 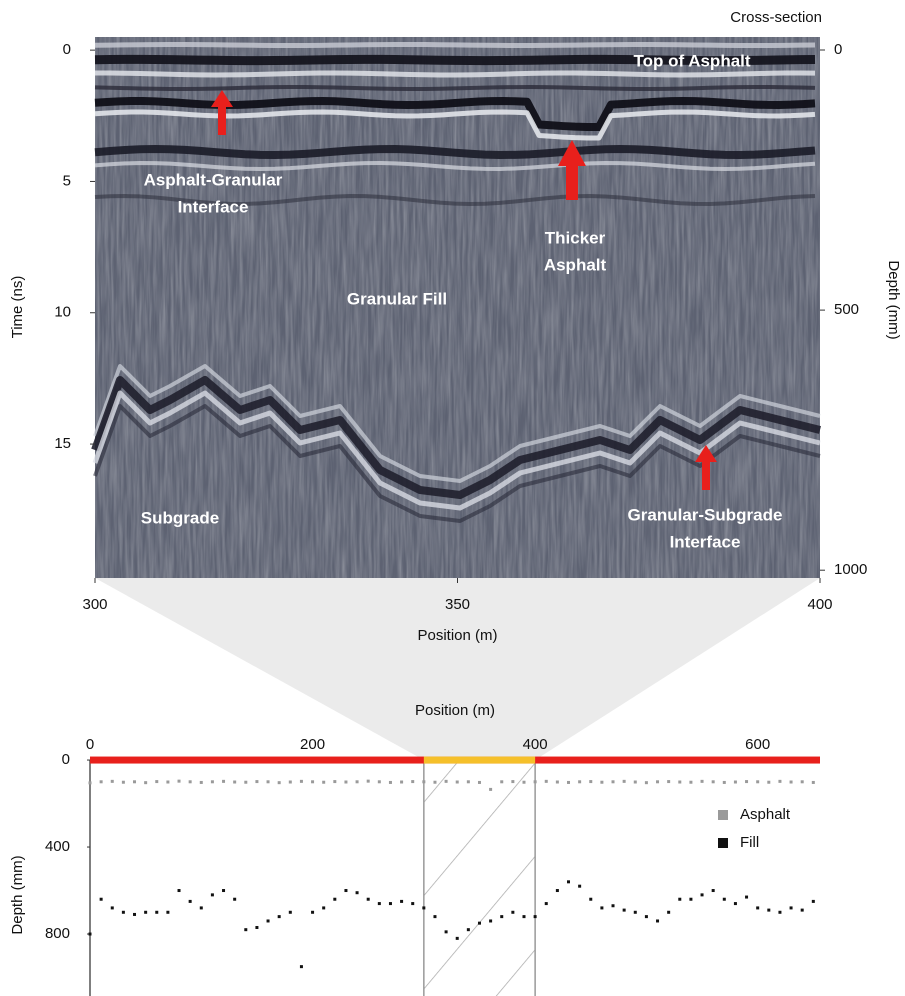 What do you see at coordinates (749, 842) in the screenshot?
I see `legend-label: Fill` at bounding box center [749, 842].